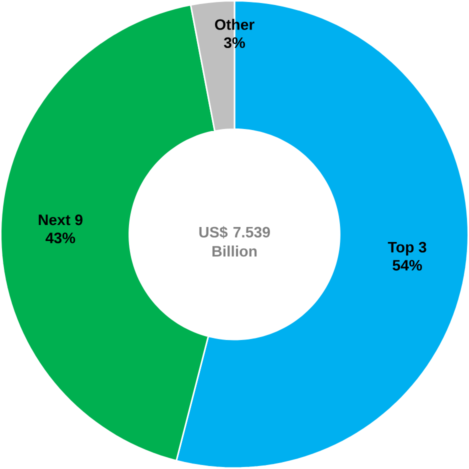 This screenshot has width=469, height=469. Describe the element at coordinates (407, 265) in the screenshot. I see `data-label: 54%` at that location.